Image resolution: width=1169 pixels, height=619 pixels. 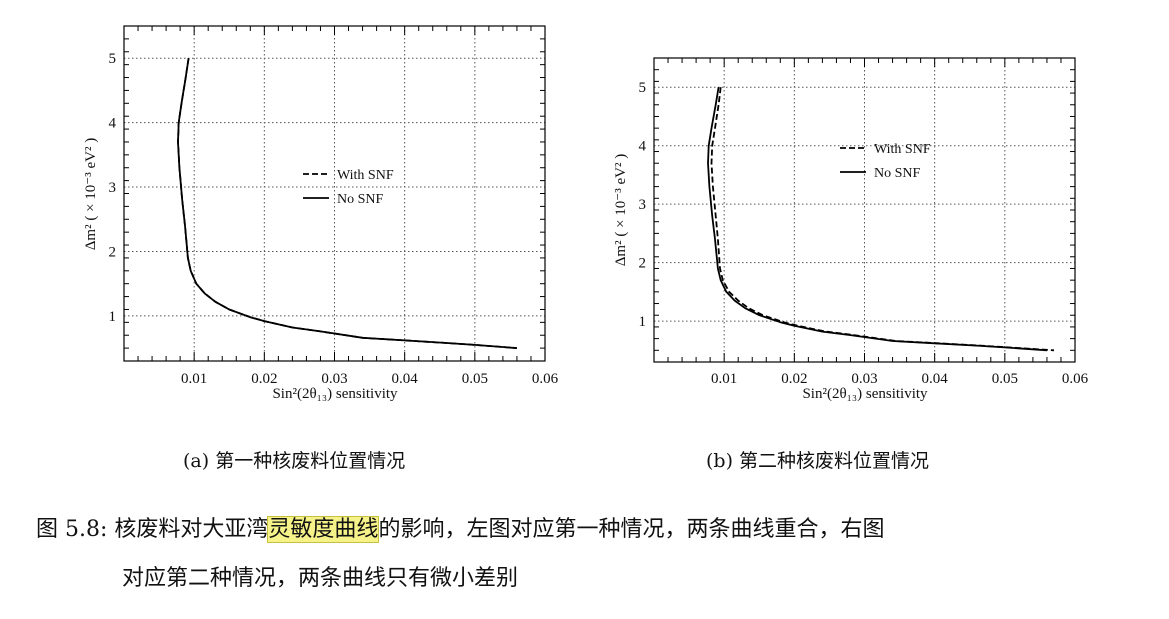 I want to click on caption-highlight: 灵敏度曲线, so click(x=323, y=529).